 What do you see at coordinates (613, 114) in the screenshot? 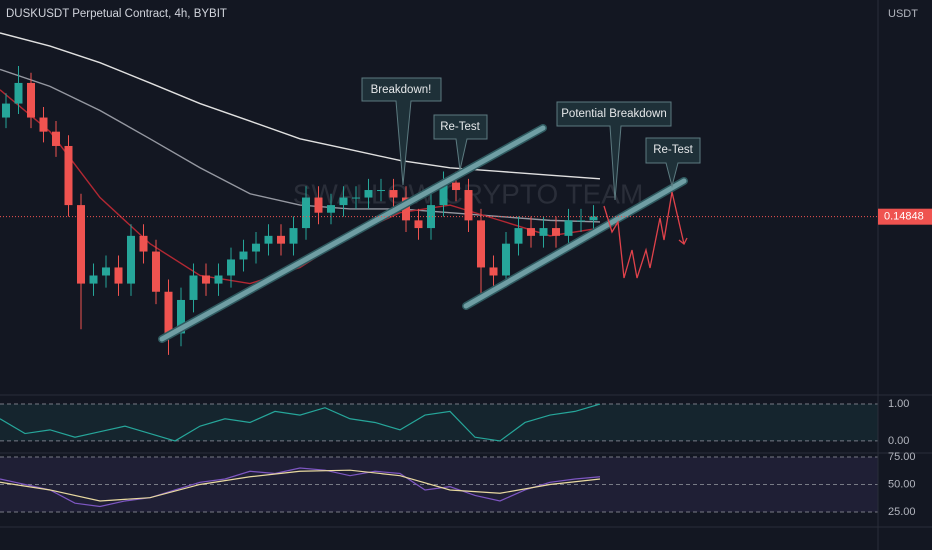
I see `annotation: Potential Breakdown` at bounding box center [613, 114].